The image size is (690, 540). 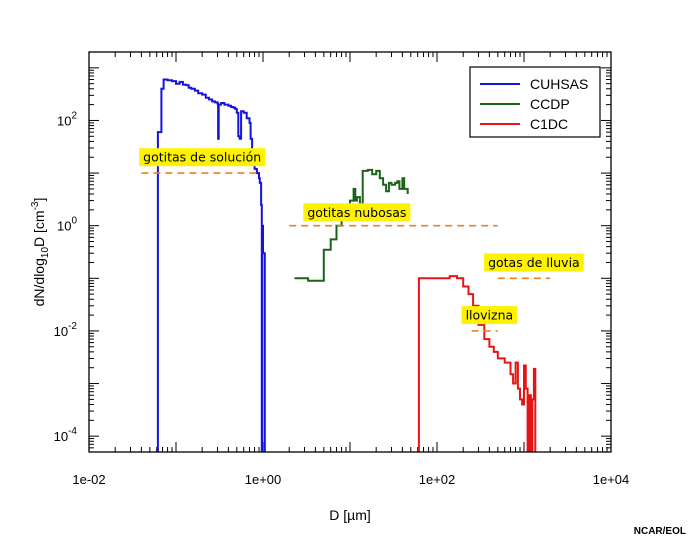 I want to click on legend-label-cuhsas: CUHSAS, so click(x=559, y=84).